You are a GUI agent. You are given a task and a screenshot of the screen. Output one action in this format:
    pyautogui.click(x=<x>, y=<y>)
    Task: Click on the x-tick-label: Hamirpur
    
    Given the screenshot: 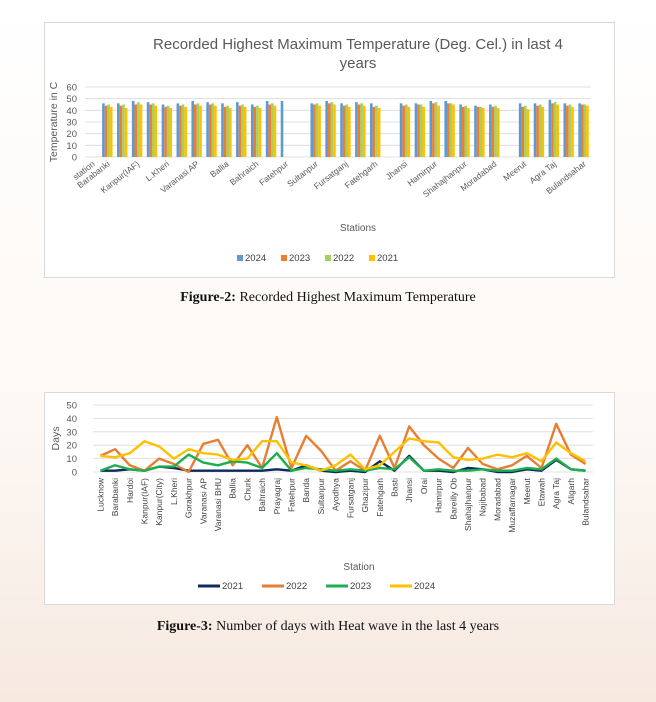 What is the action you would take?
    pyautogui.click(x=439, y=495)
    